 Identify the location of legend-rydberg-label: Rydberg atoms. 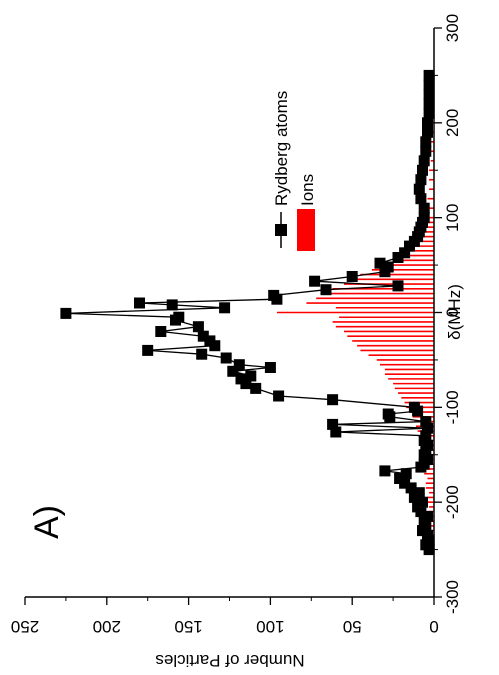
(281, 148).